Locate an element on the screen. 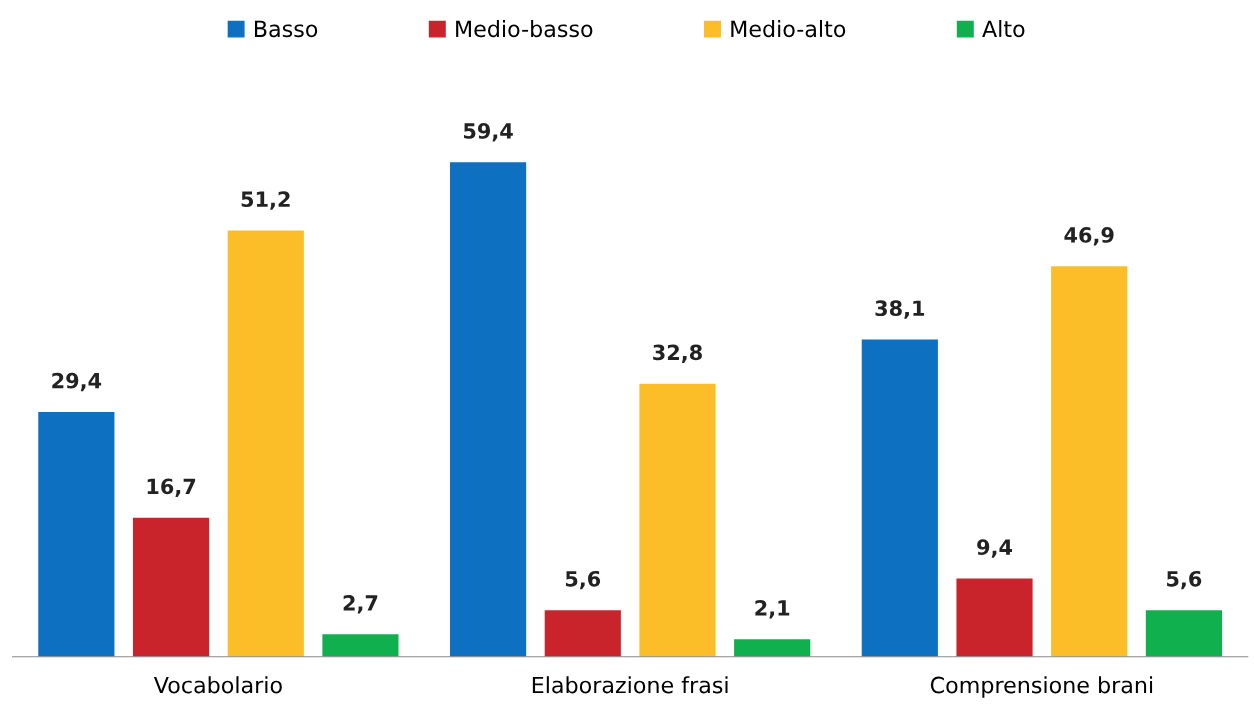 The height and width of the screenshot is (710, 1254). legend-label: Medio-alto is located at coordinates (788, 29).